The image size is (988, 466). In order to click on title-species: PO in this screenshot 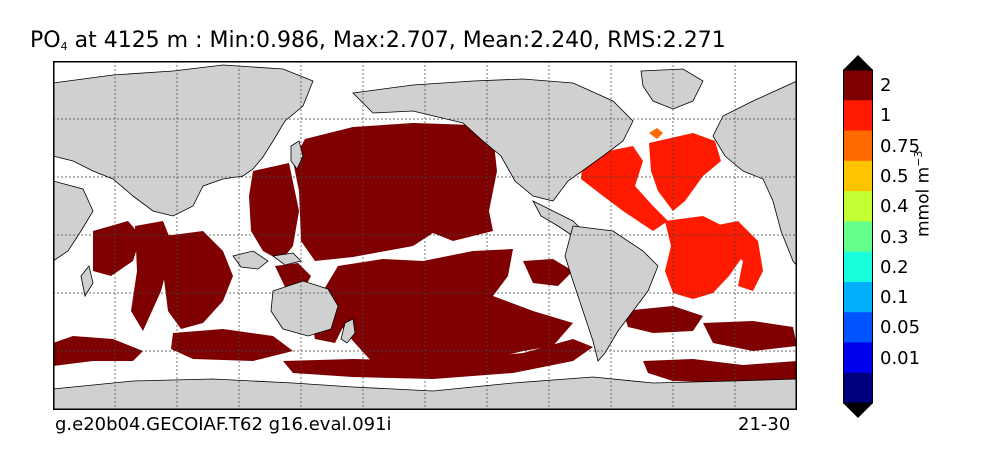, I will do `click(45, 40)`.